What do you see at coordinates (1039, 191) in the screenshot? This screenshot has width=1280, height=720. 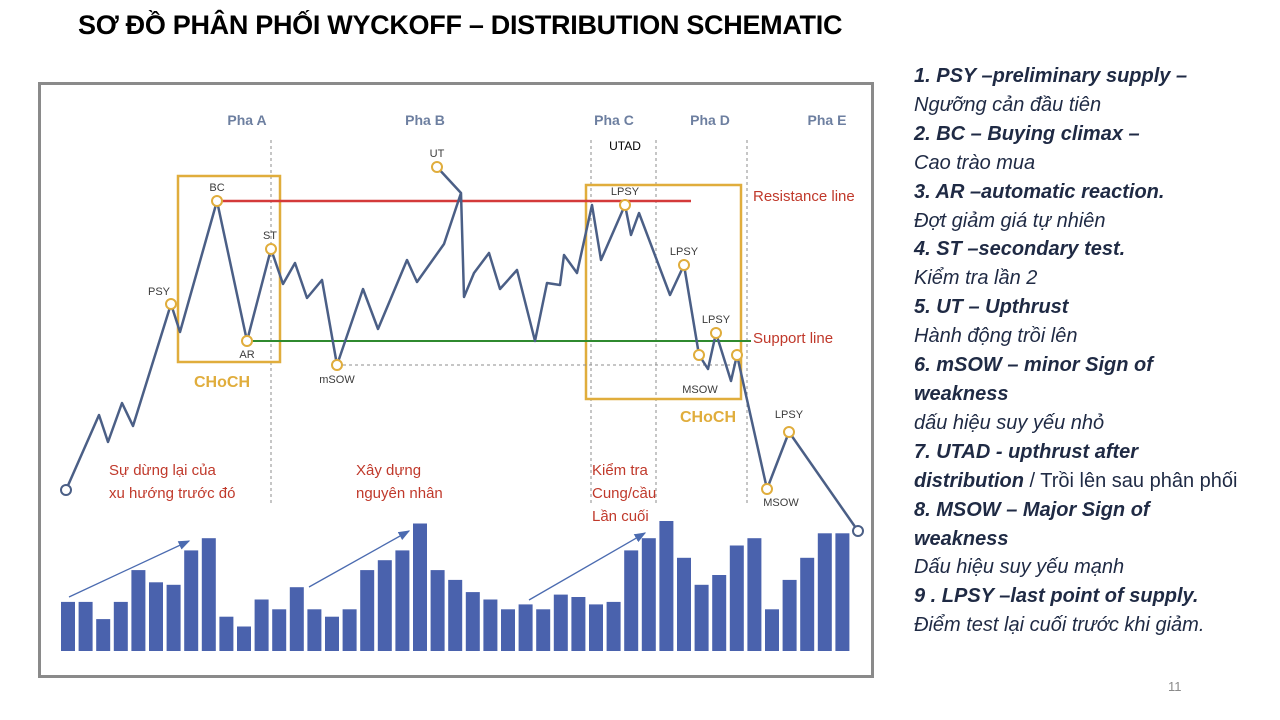 I see `legend-3-term: 3. AR –automatic reaction.` at bounding box center [1039, 191].